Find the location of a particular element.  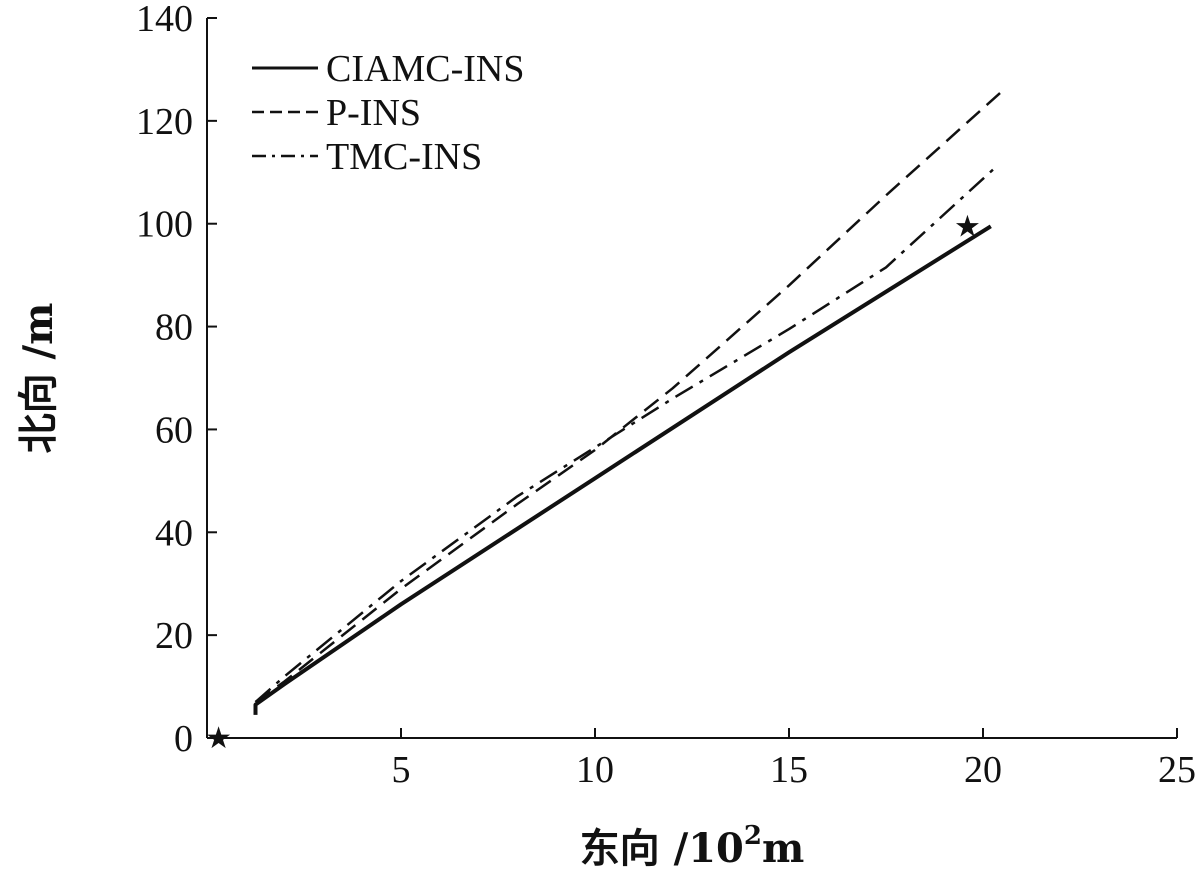

x-axis-label-main: 东向 /10 is located at coordinates (662, 847).